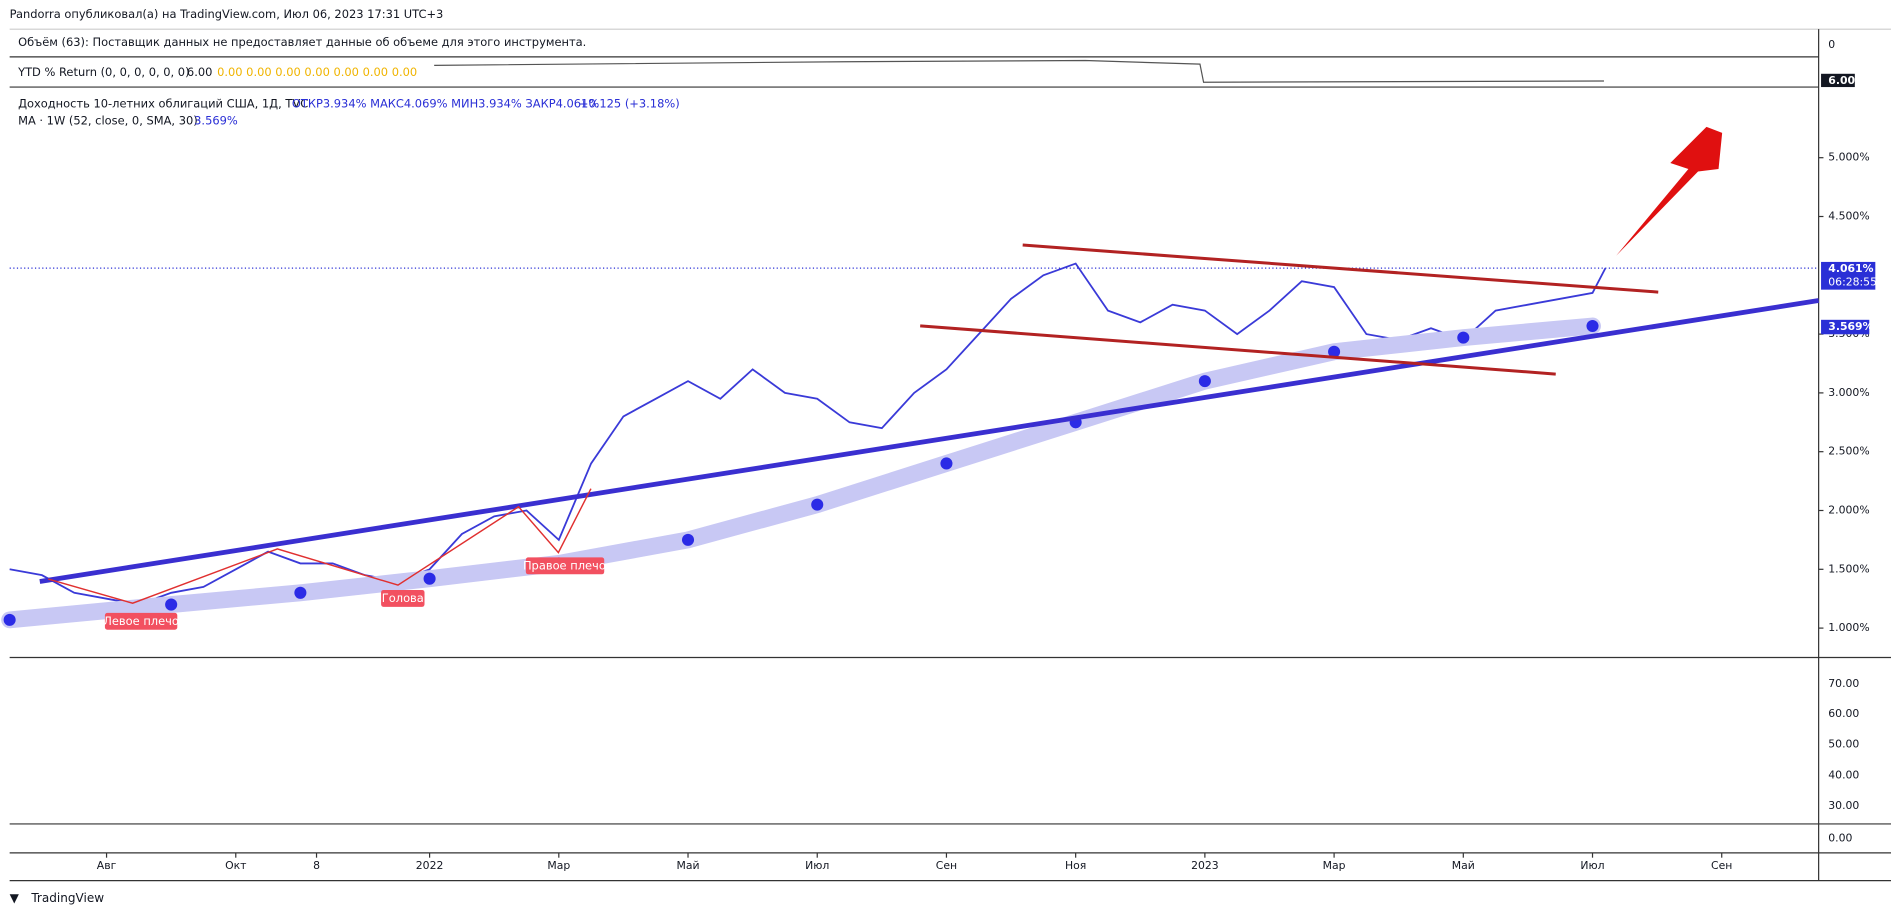 This screenshot has height=921, width=1891. Describe the element at coordinates (1205, 865) in the screenshot. I see `x-tick-label: 2023` at that location.